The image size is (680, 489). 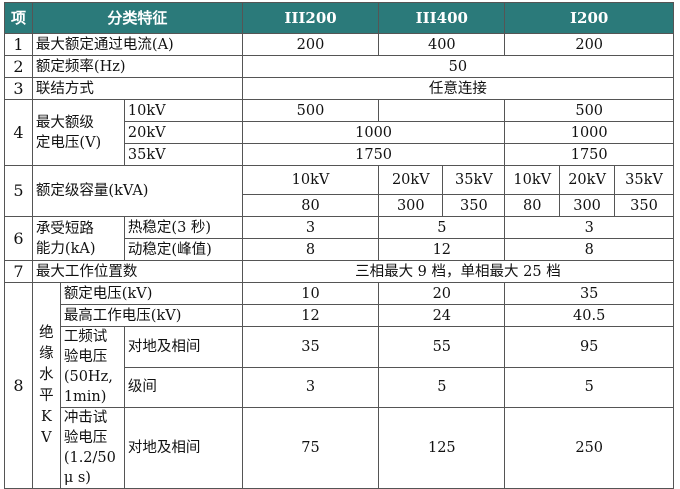 What do you see at coordinates (589, 448) in the screenshot?
I see `cell-value: 250` at bounding box center [589, 448].